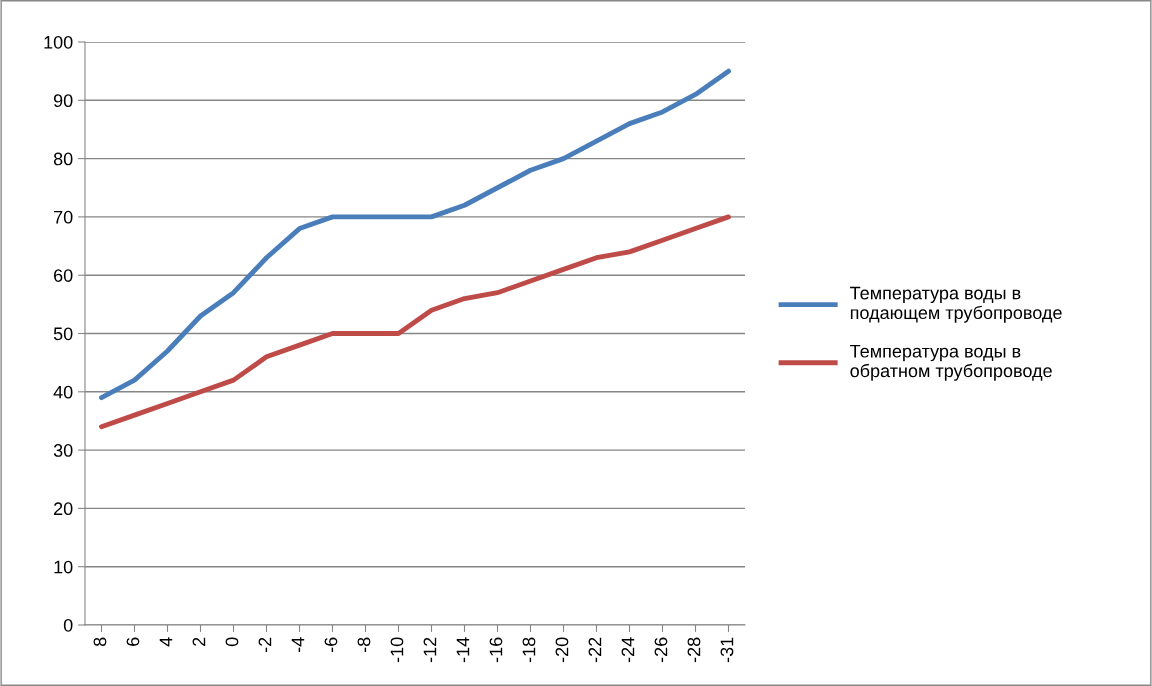 The width and height of the screenshot is (1152, 686). Describe the element at coordinates (58, 42) in the screenshot. I see `y-tick-label: 100` at that location.